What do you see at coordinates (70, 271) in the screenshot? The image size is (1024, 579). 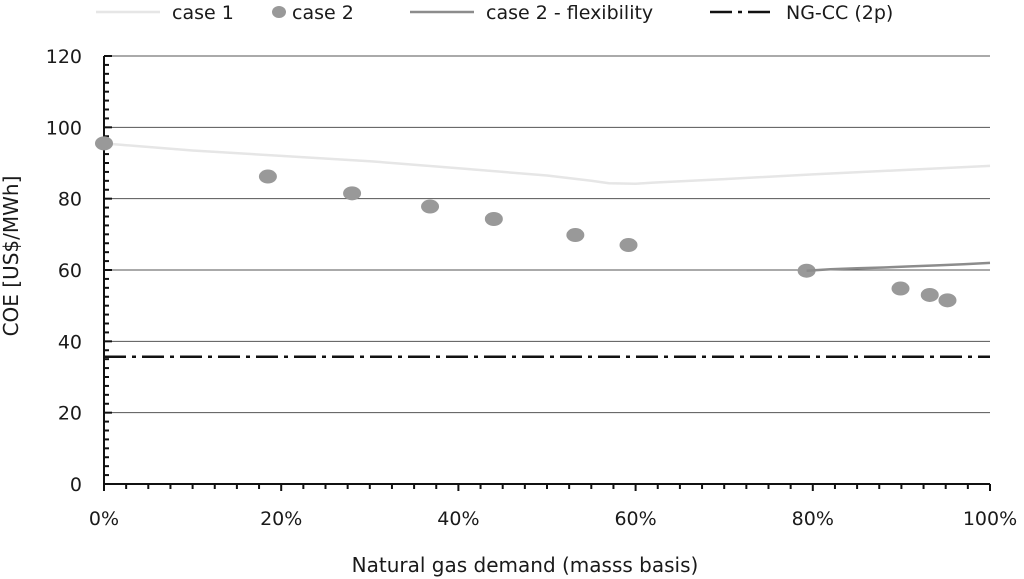 I see `y-tick-label: 60` at bounding box center [70, 271].